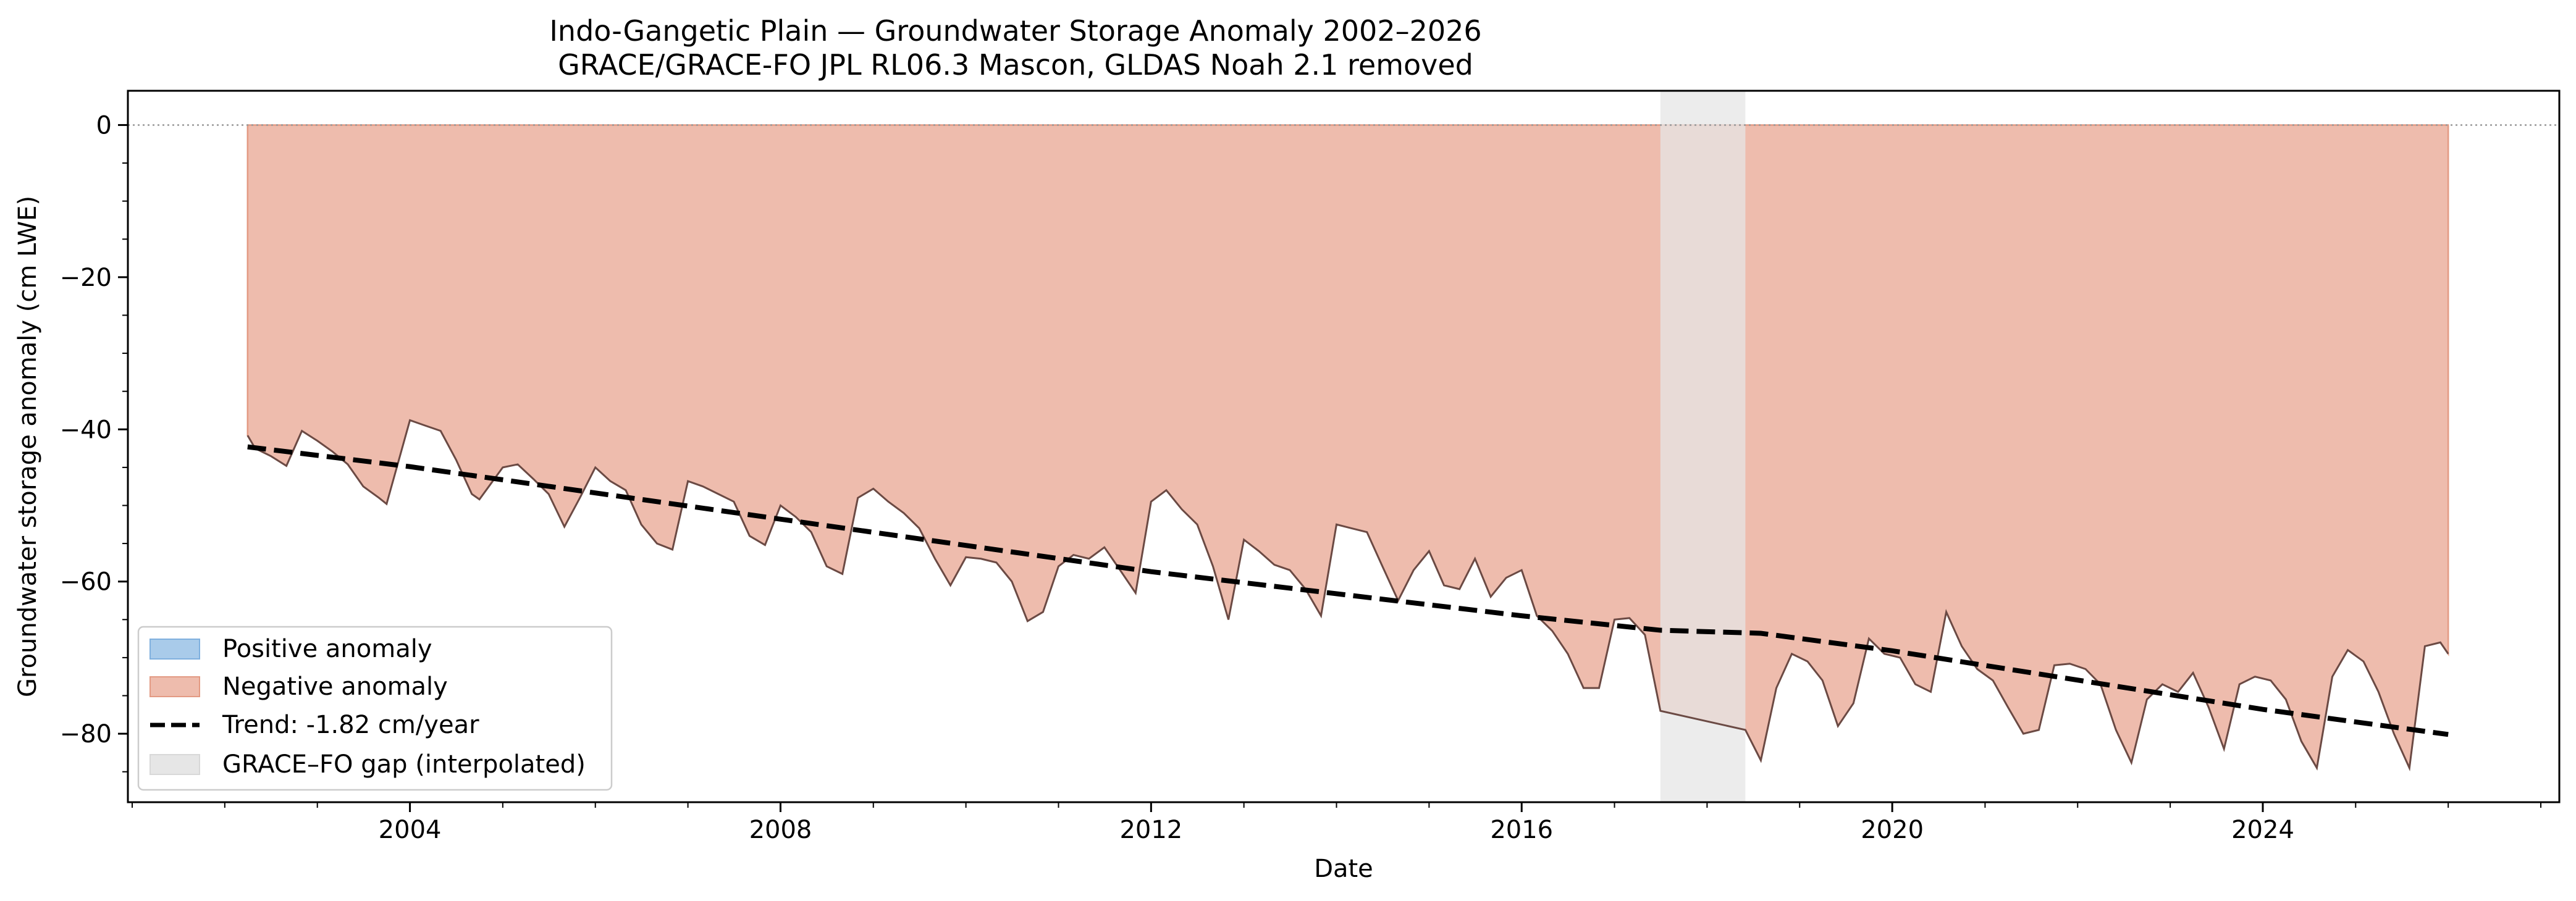  What do you see at coordinates (174, 764) in the screenshot?
I see `legend-swatch-gap` at bounding box center [174, 764].